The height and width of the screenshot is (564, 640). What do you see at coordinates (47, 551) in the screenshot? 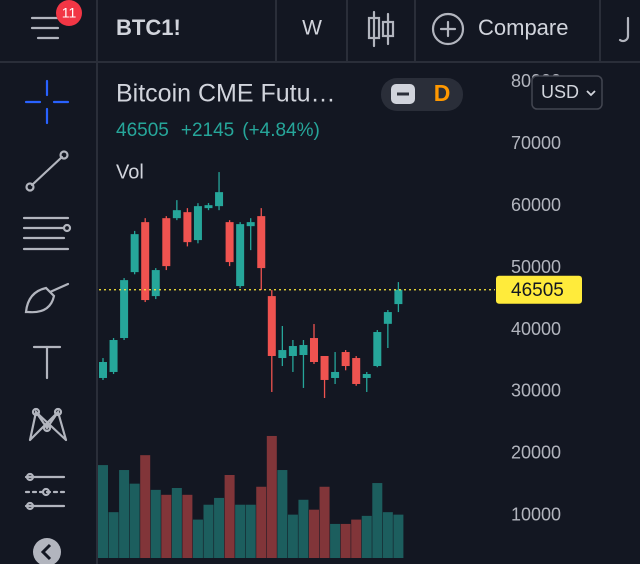
I see `collapse-button` at bounding box center [47, 551].